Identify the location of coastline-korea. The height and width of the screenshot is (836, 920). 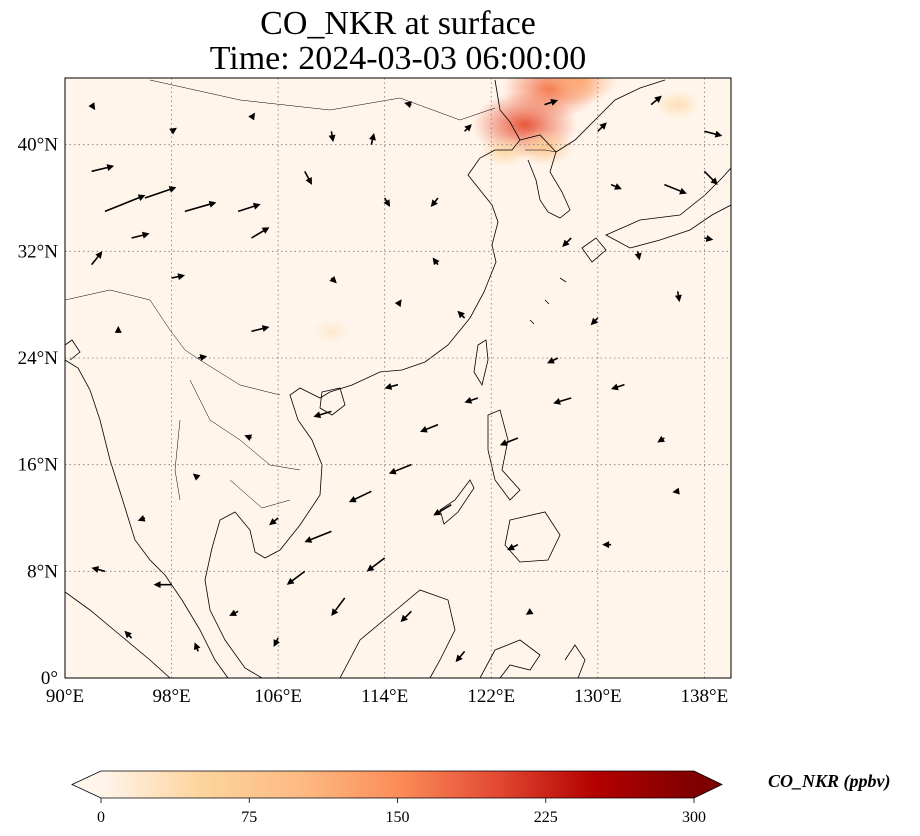
(545, 176).